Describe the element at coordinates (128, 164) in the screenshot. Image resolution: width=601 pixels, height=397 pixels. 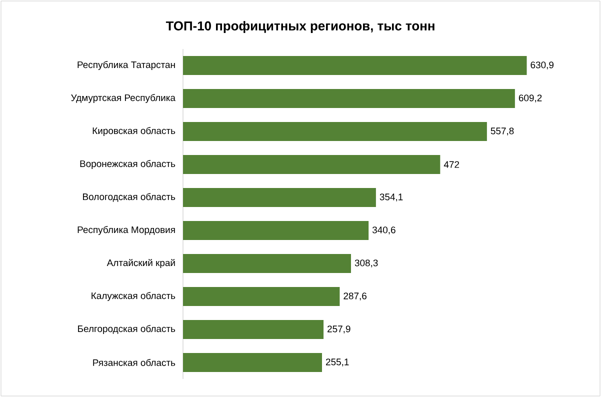
I see `y-tick-label: Воронежская область` at that location.